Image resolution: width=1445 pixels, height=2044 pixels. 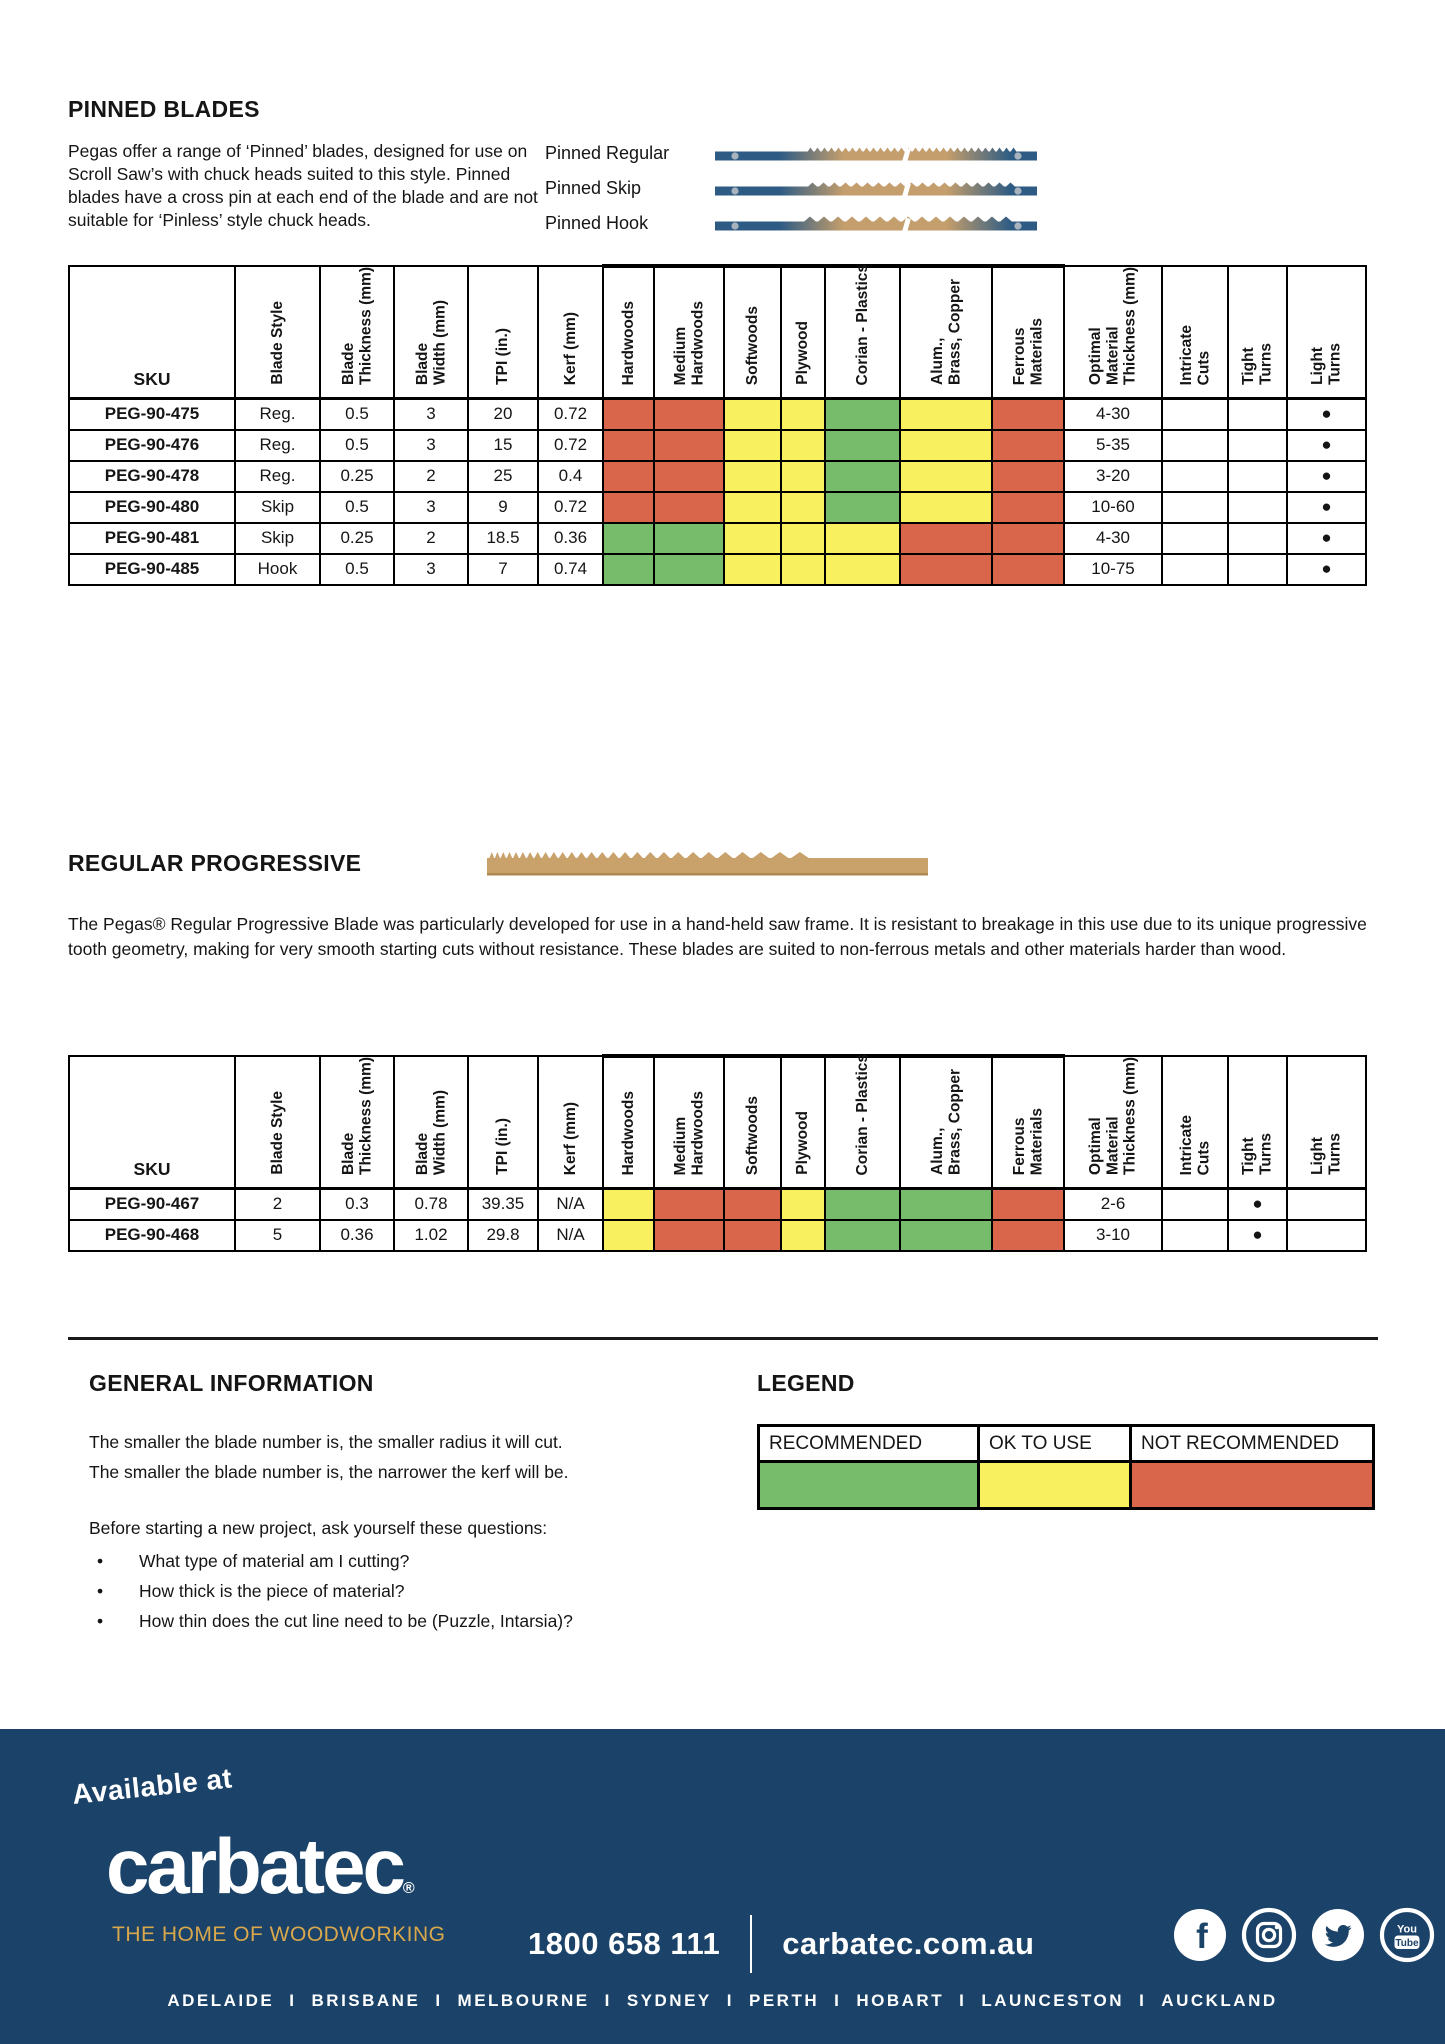 I want to click on column-header: Hardwoods, so click(x=628, y=1122).